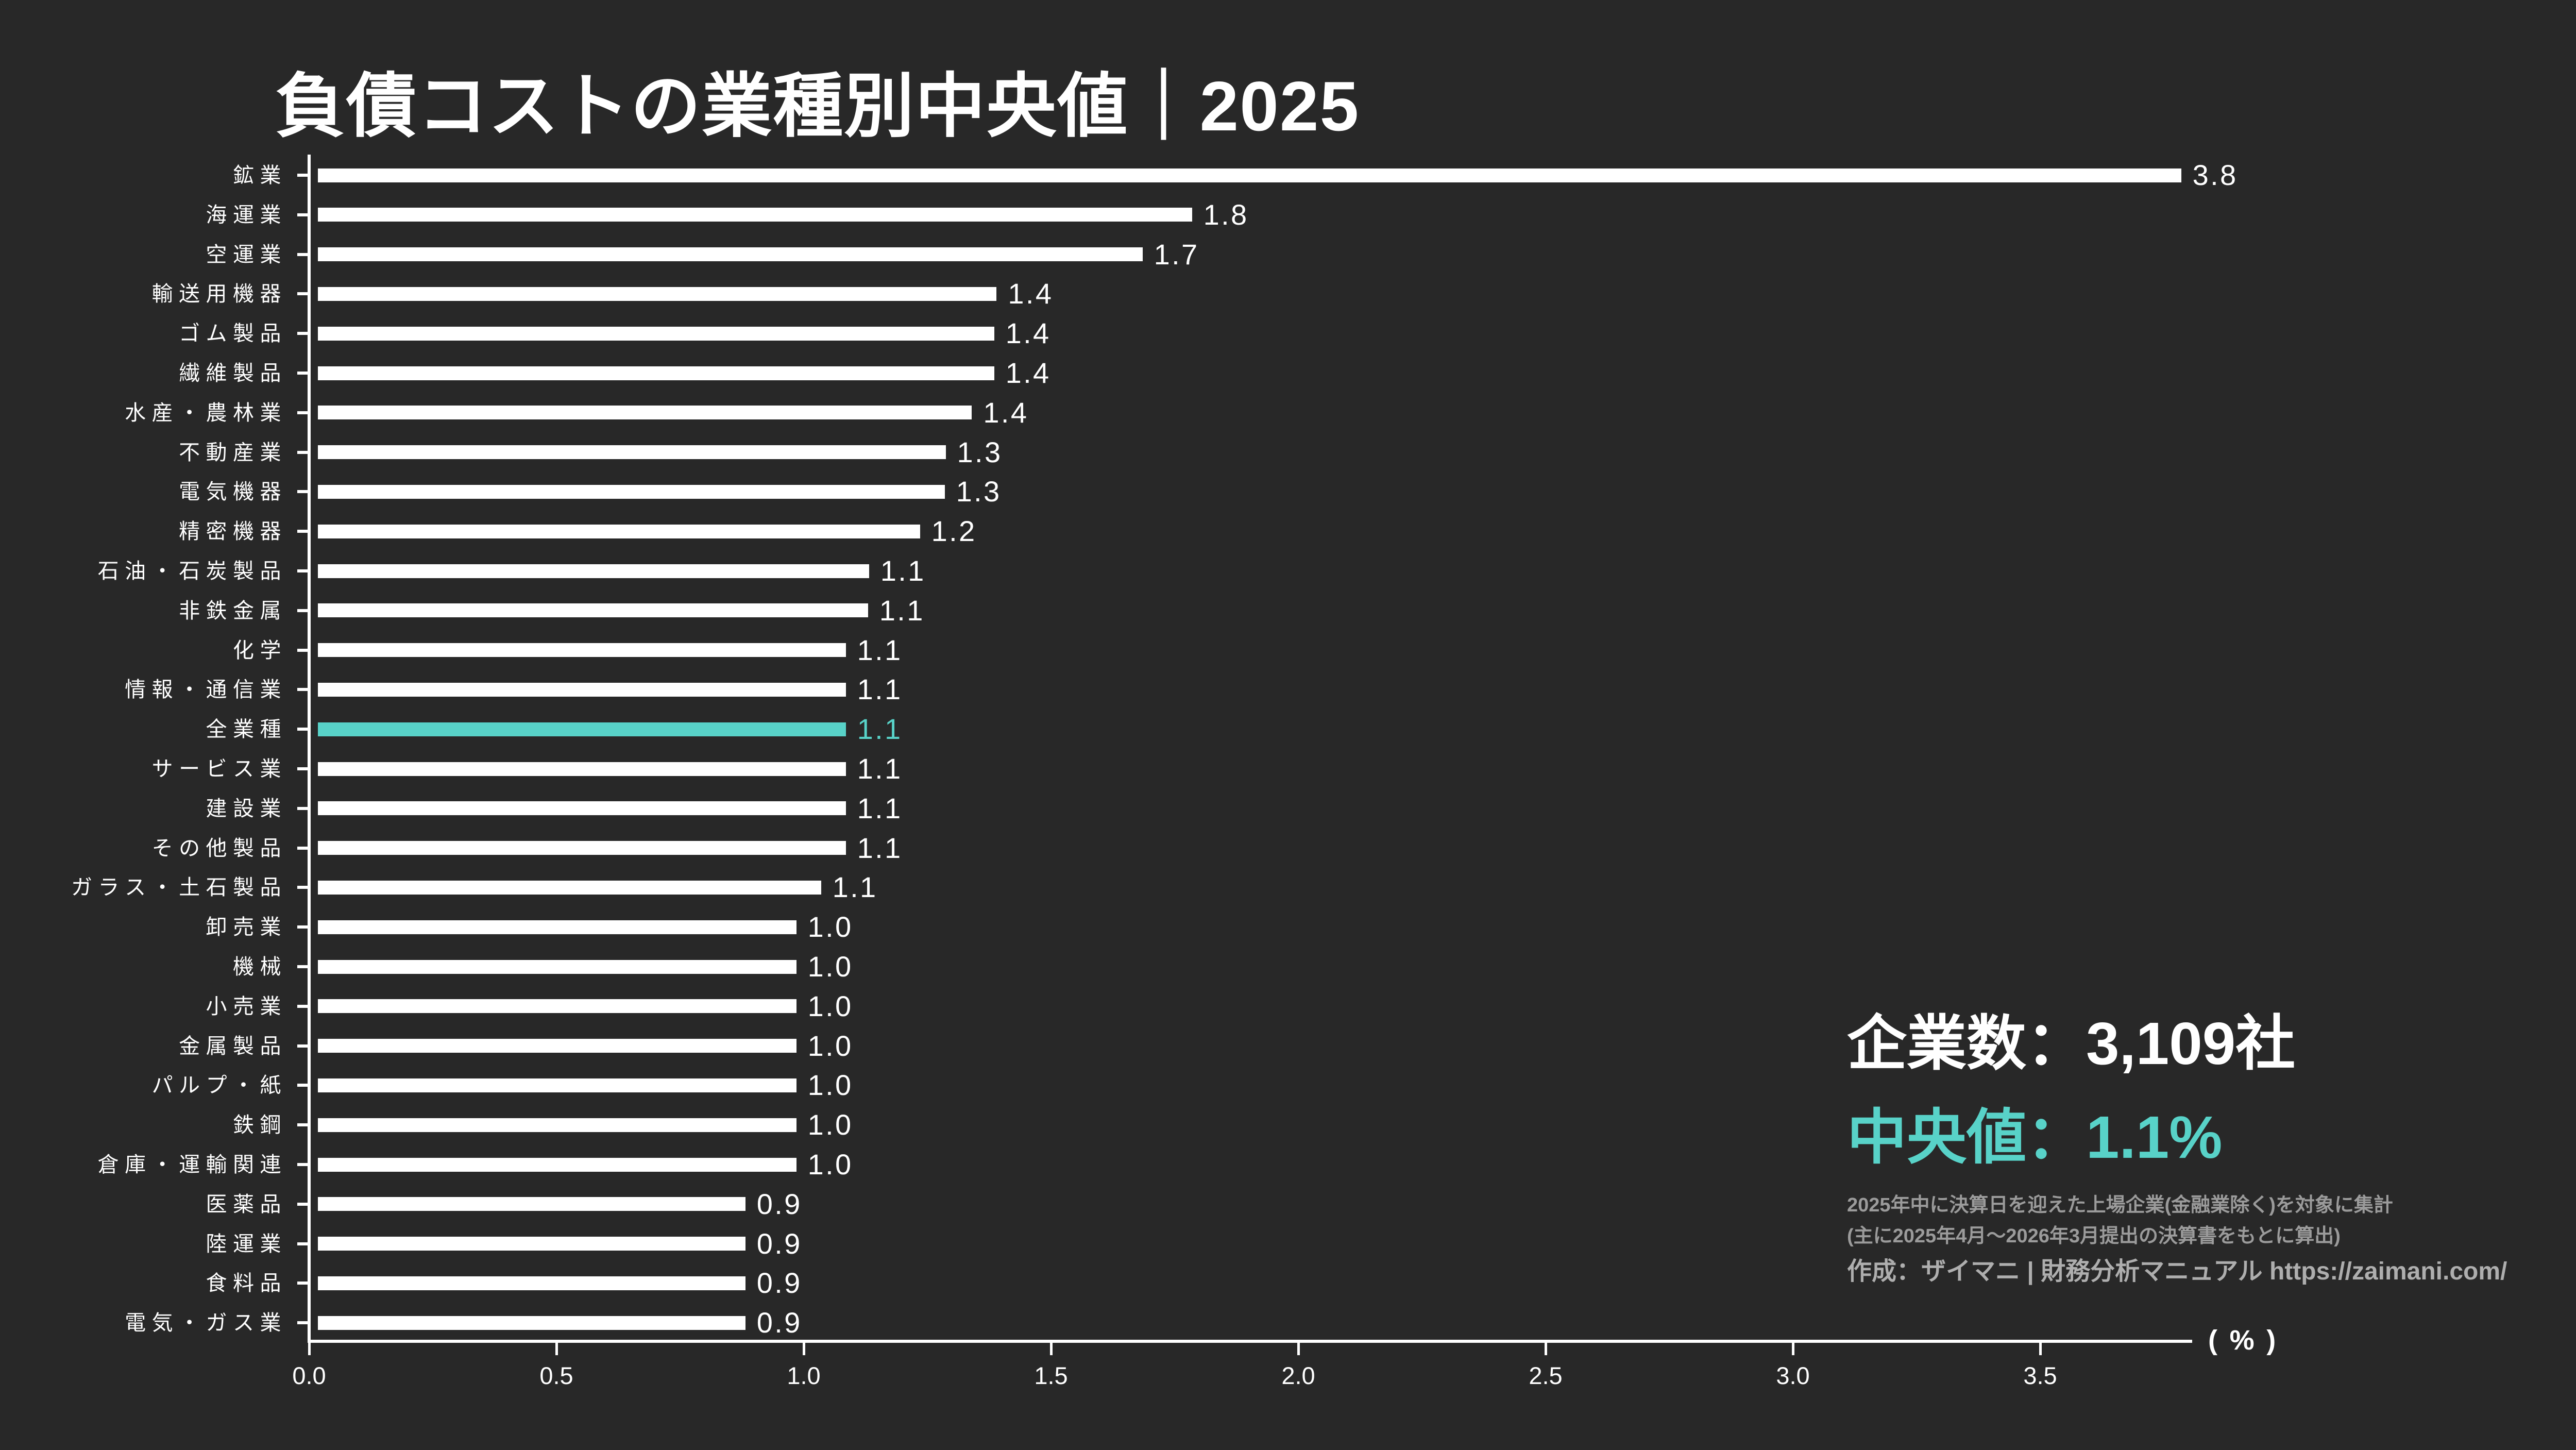 The height and width of the screenshot is (1450, 2576). What do you see at coordinates (192, 571) in the screenshot?
I see `category-label: 石油・石炭製品` at bounding box center [192, 571].